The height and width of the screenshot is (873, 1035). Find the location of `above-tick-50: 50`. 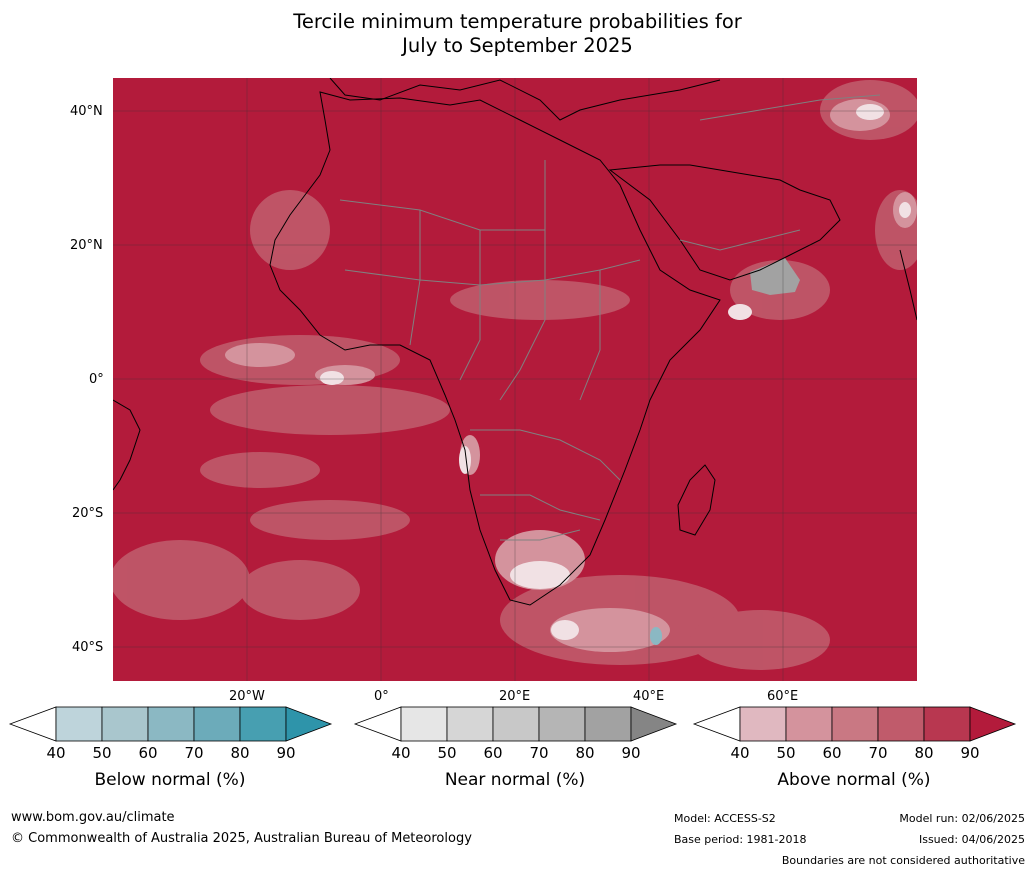

above-tick-50: 50 is located at coordinates (786, 753).